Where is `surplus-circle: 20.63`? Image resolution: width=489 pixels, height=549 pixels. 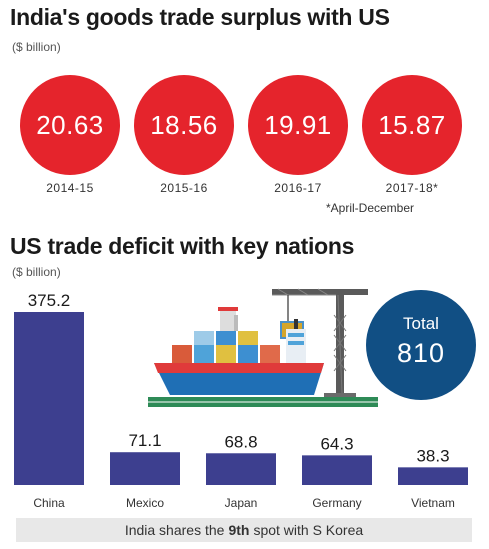
surplus-circle: 20.63 is located at coordinates (70, 125).